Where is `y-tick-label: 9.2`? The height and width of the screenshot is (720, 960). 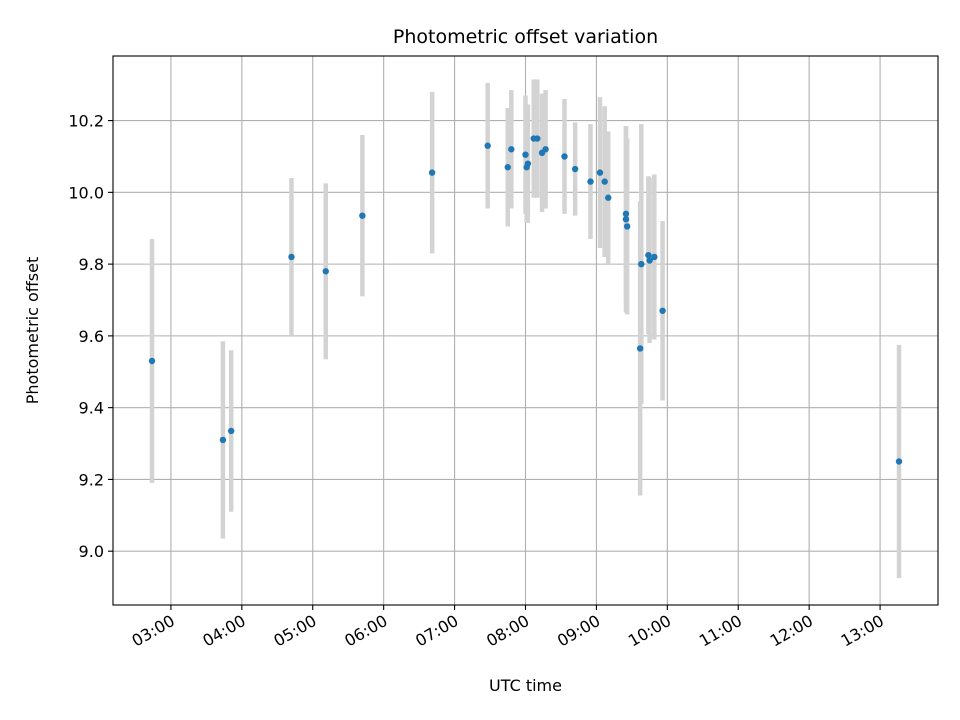
y-tick-label: 9.2 is located at coordinates (91, 479).